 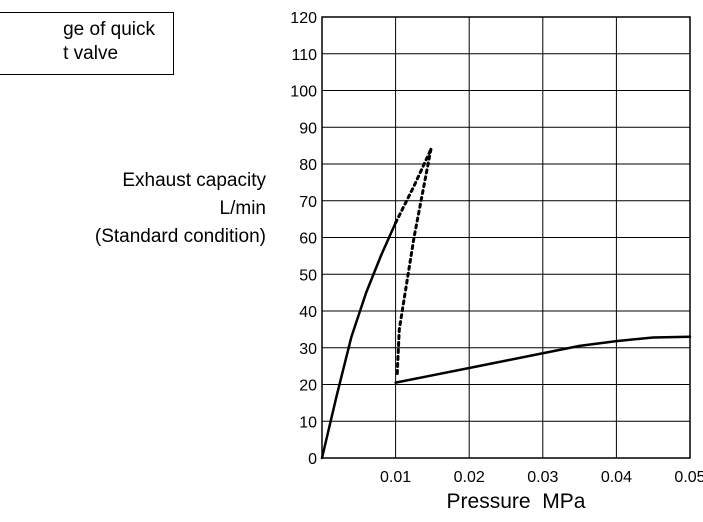 I want to click on legend-text-line: ge of quick, so click(x=109, y=29).